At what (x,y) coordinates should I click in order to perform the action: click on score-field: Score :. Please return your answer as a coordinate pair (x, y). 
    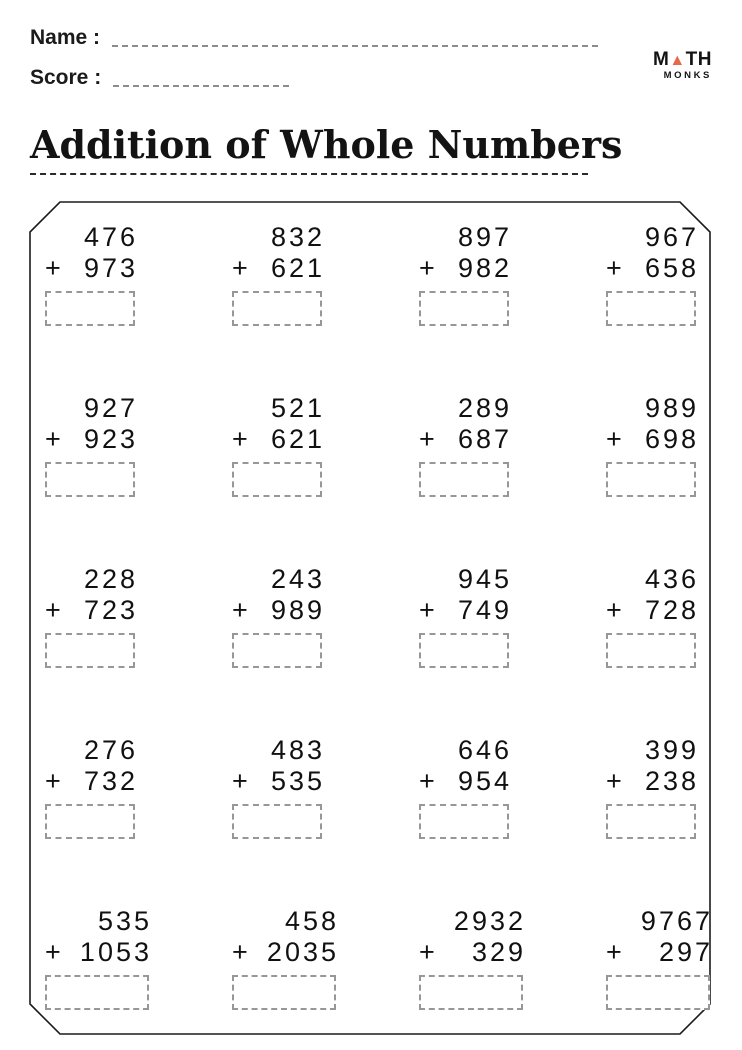
    Looking at the image, I should click on (314, 78).